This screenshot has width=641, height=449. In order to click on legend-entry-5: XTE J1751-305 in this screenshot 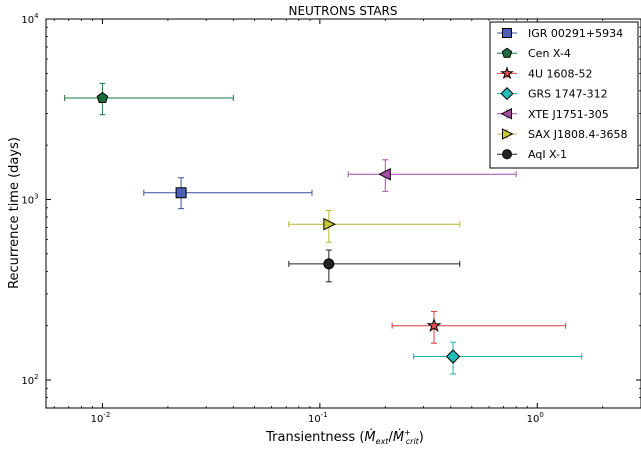, I will do `click(553, 114)`.